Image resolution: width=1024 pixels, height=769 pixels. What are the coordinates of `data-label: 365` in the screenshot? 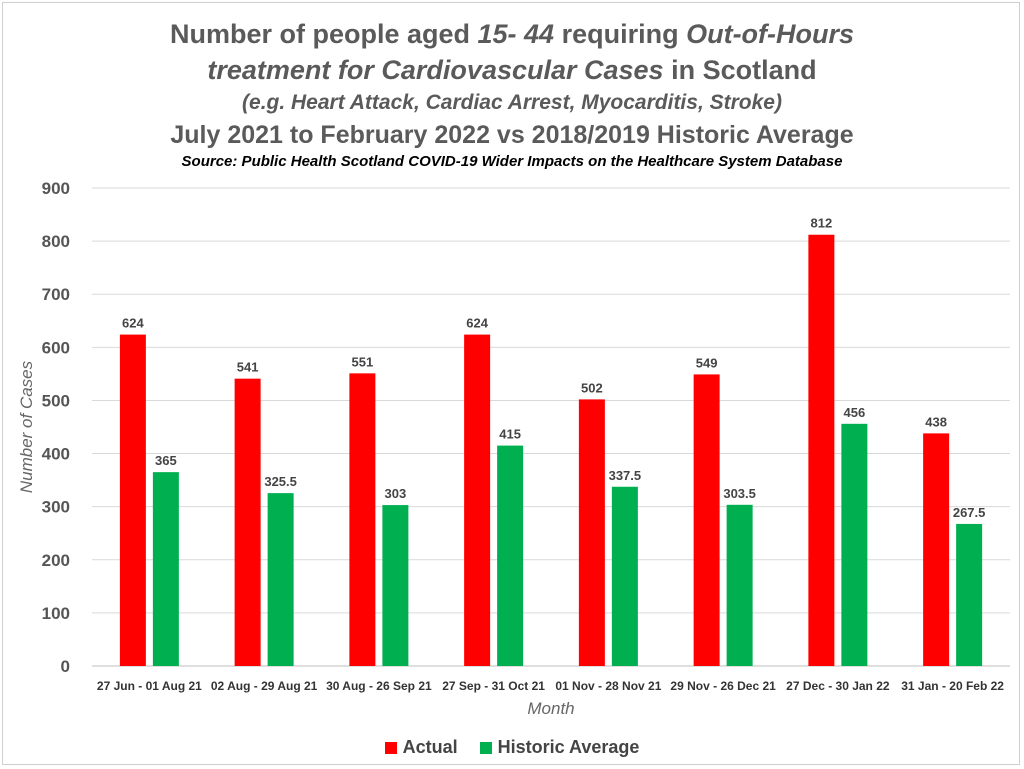 It's located at (166, 460).